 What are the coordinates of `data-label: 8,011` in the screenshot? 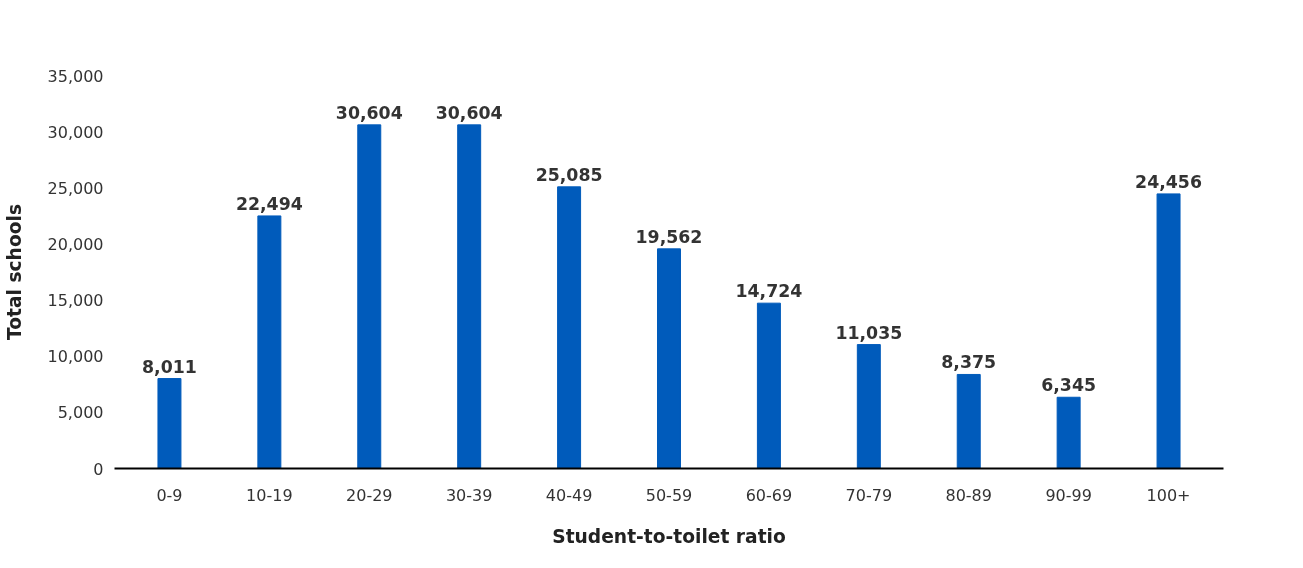 It's located at (169, 366).